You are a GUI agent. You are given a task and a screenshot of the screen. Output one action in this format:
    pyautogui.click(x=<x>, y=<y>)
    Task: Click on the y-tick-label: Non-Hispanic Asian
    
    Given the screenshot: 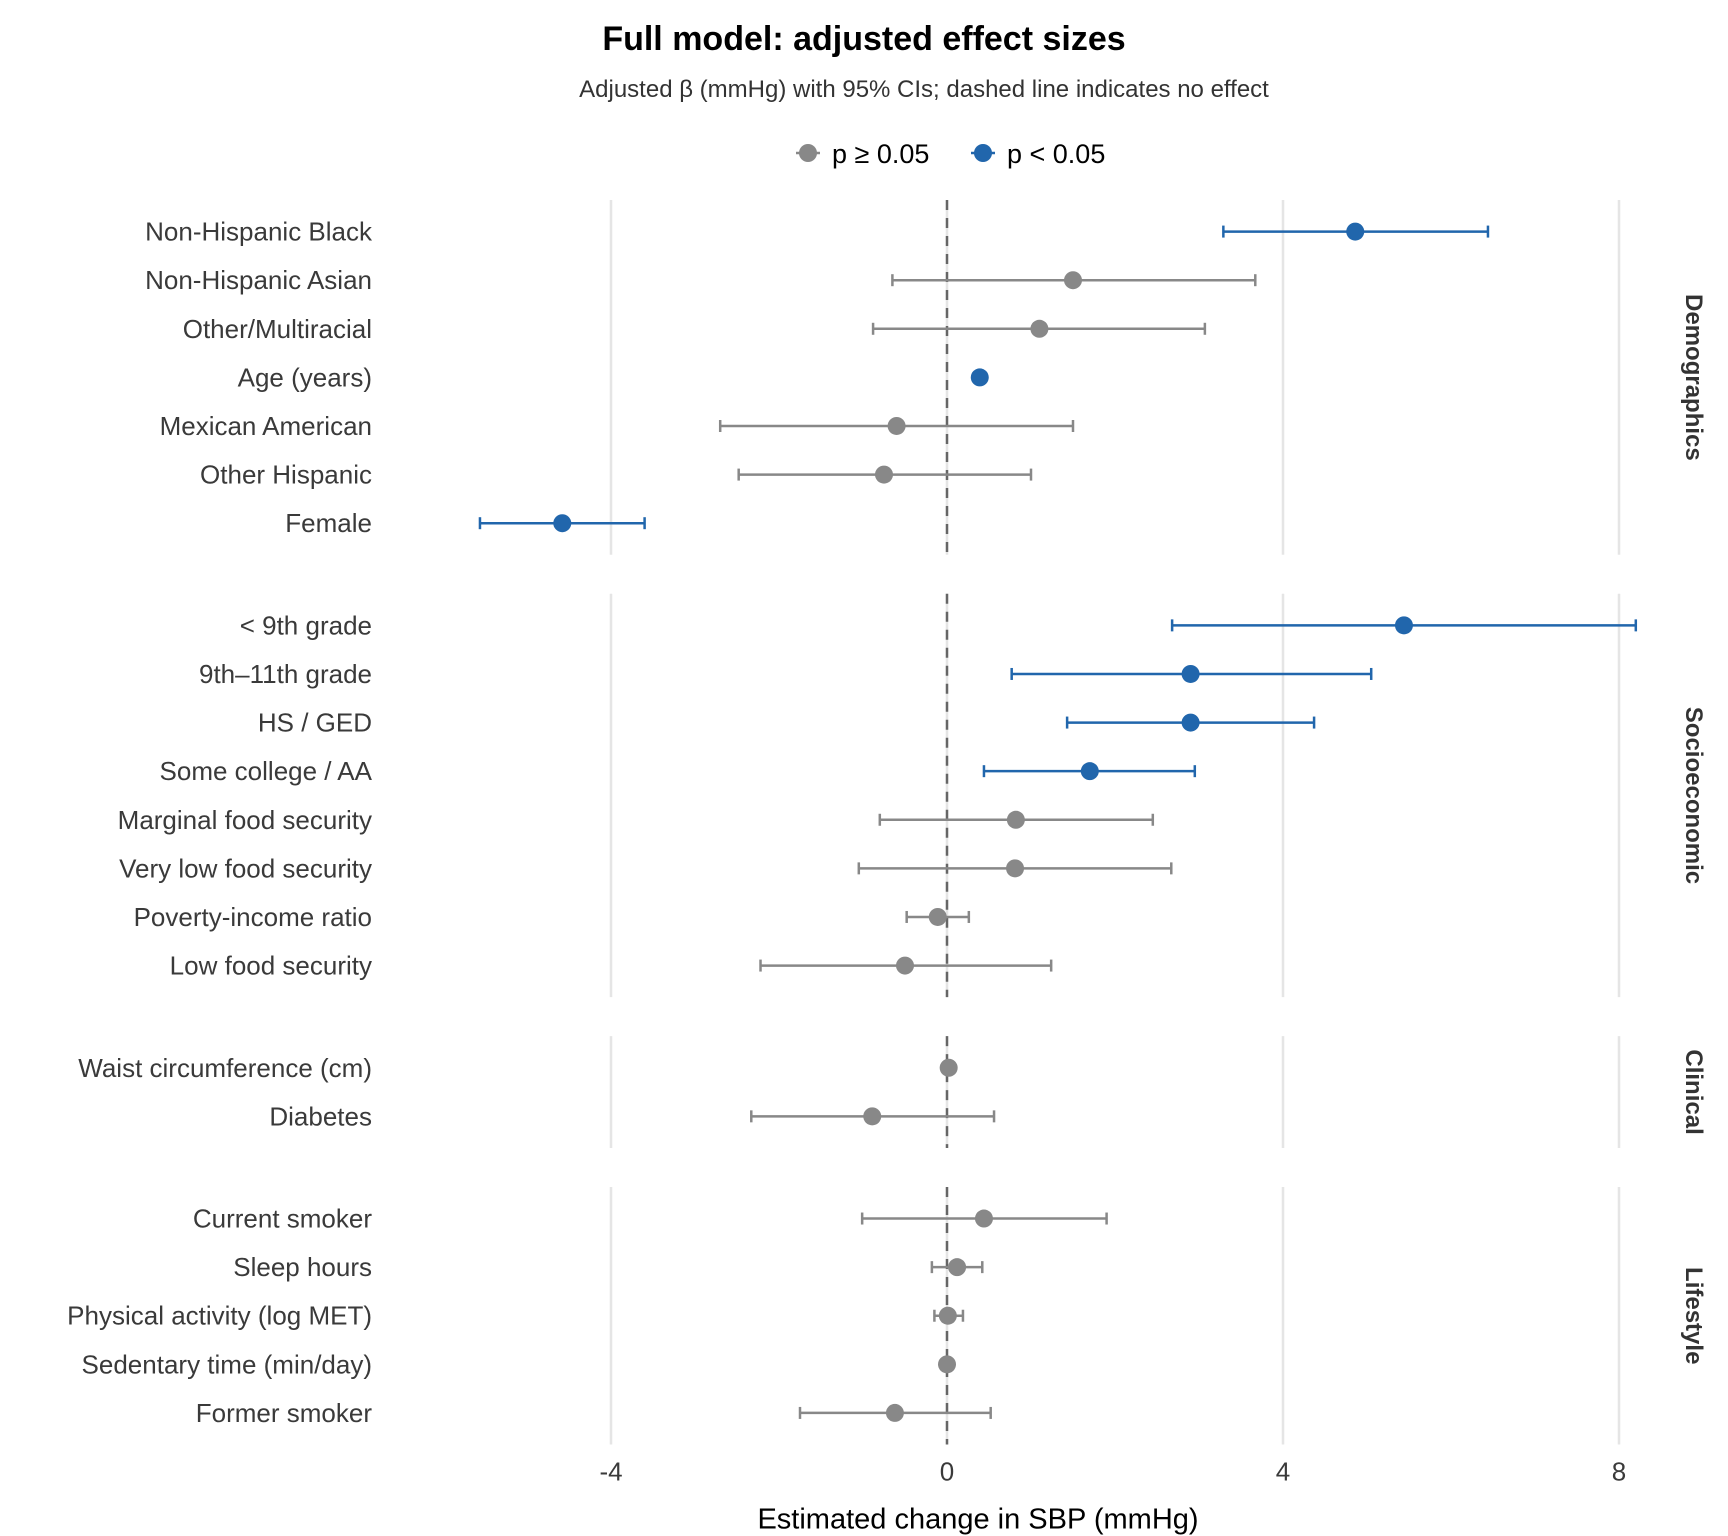 What is the action you would take?
    pyautogui.click(x=258, y=280)
    